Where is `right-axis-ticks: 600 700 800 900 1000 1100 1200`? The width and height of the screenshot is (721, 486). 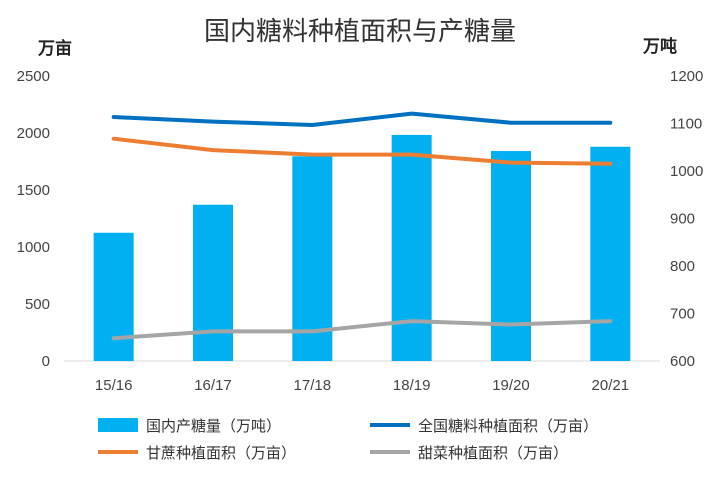 right-axis-ticks: 600 700 800 900 1000 1100 1200 is located at coordinates (686, 219).